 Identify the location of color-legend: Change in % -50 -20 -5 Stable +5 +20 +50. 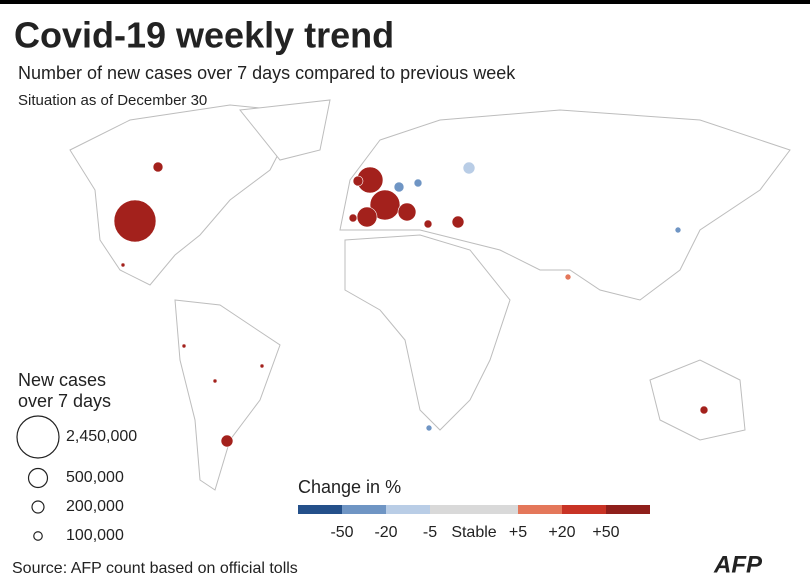
(474, 509).